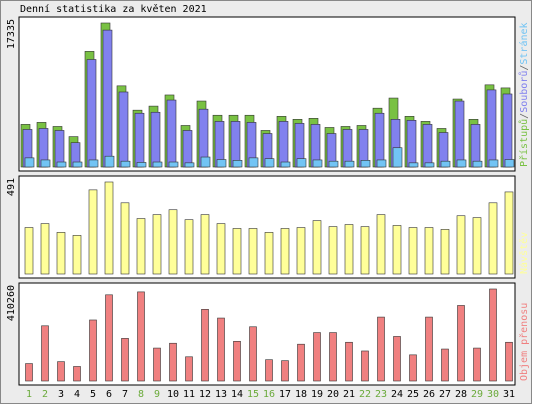 This screenshot has height=409, width=533. Describe the element at coordinates (524, 92) in the screenshot. I see `legend-entry: Souborů` at that location.